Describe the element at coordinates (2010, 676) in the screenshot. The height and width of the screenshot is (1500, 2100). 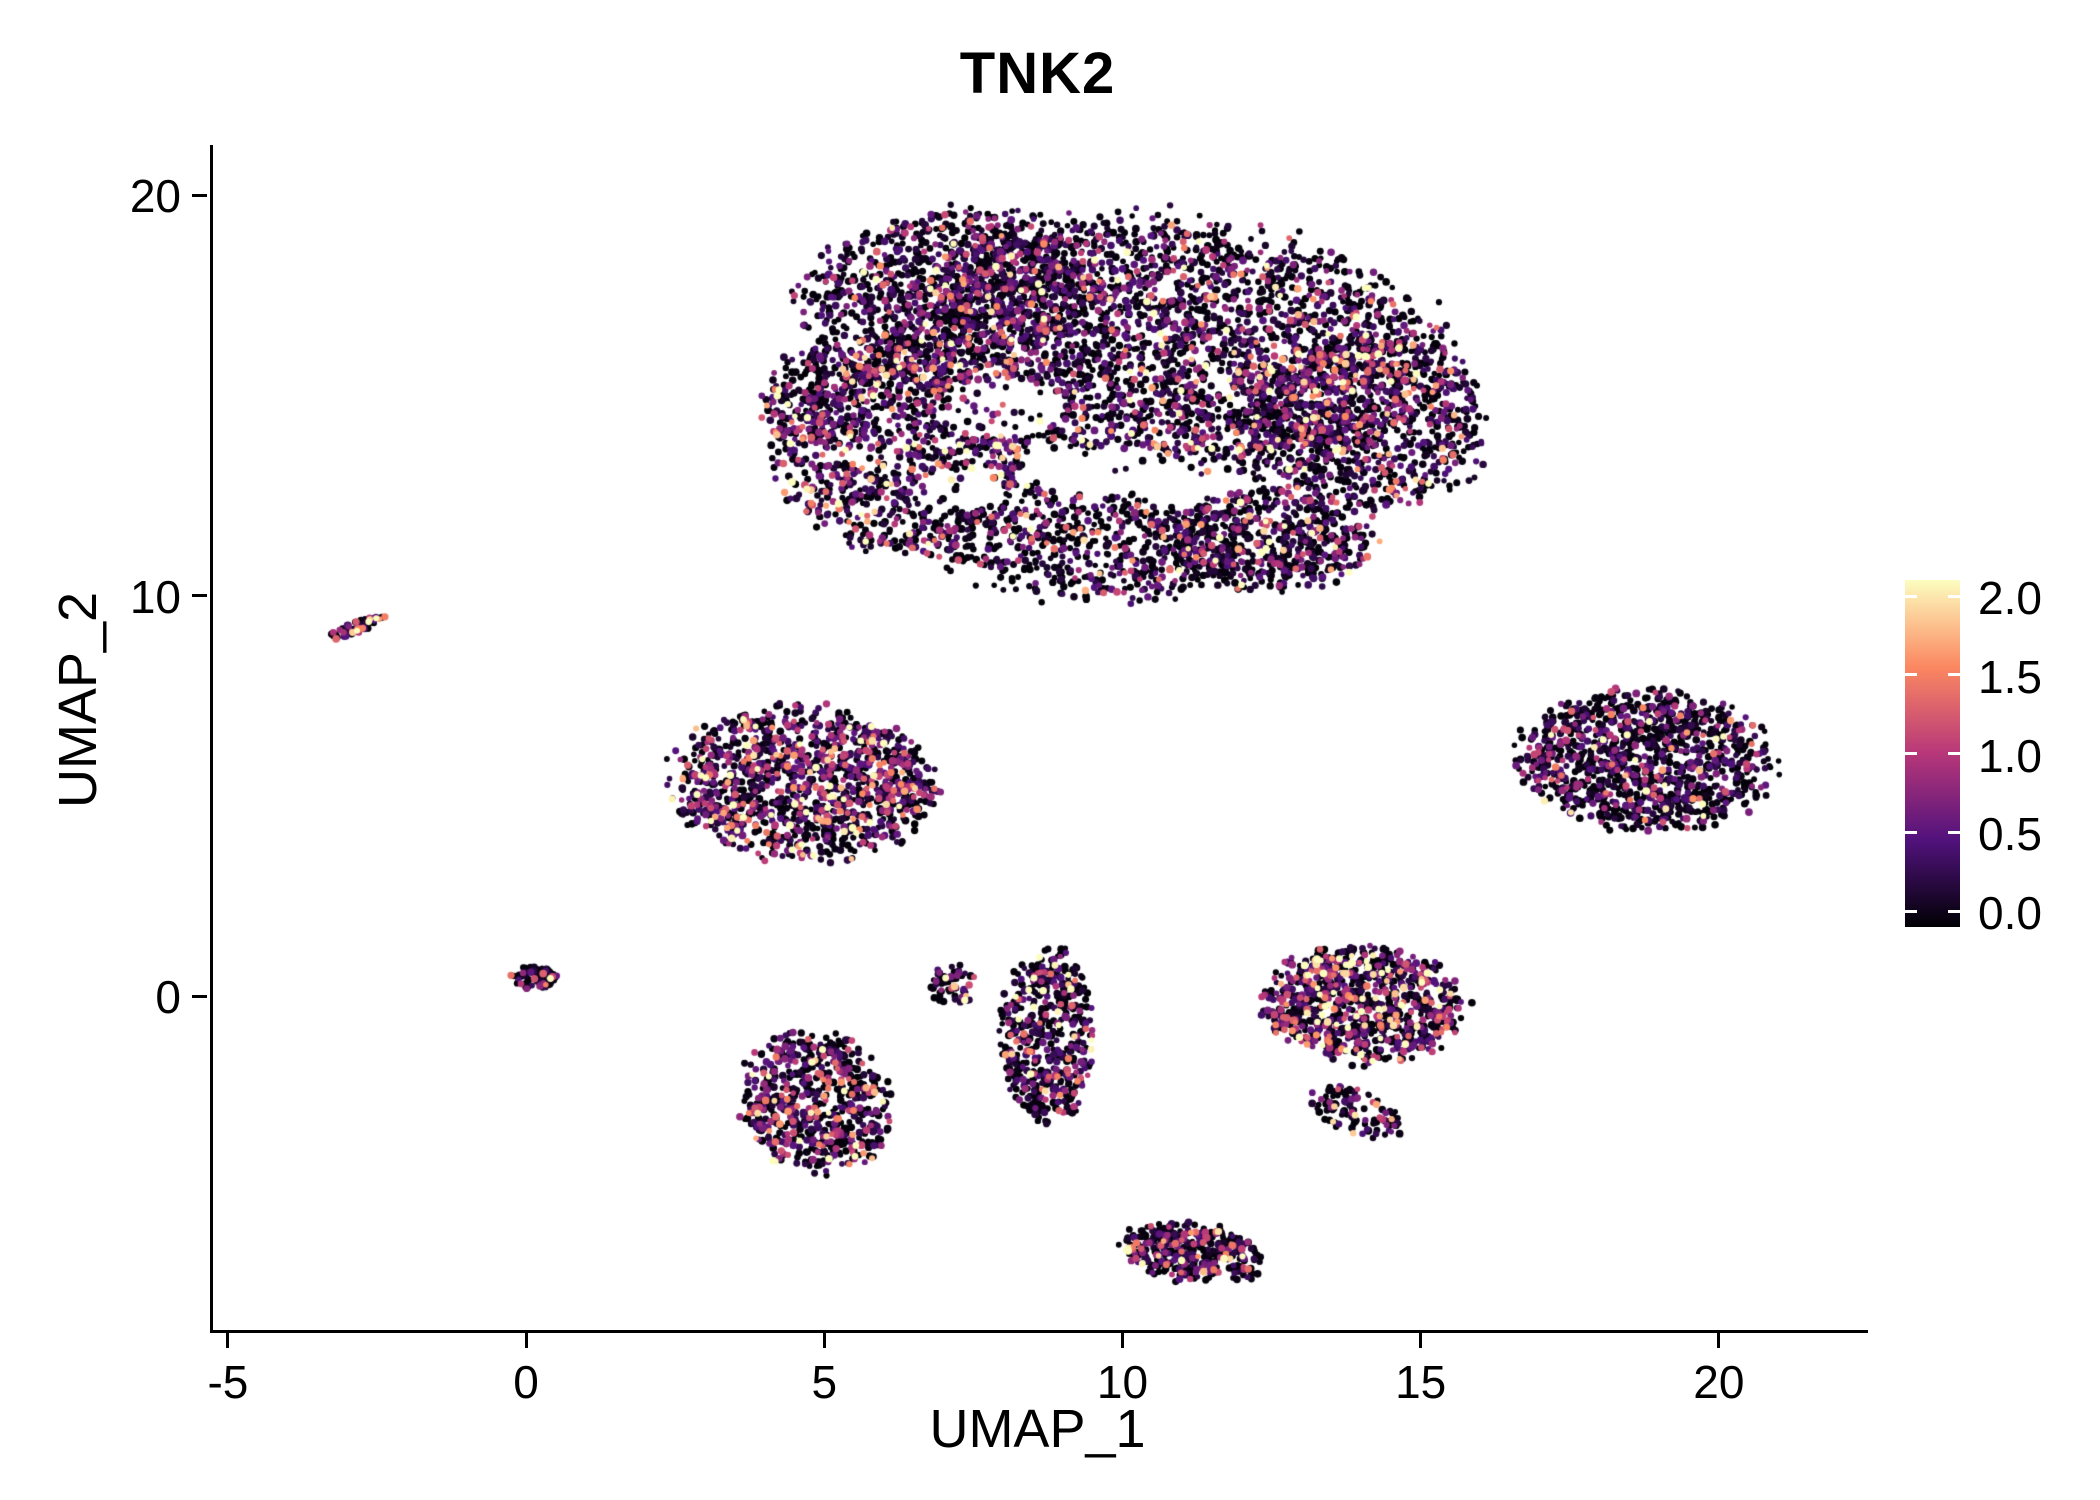
I see `colorbar-tick-label: 1.5` at that location.